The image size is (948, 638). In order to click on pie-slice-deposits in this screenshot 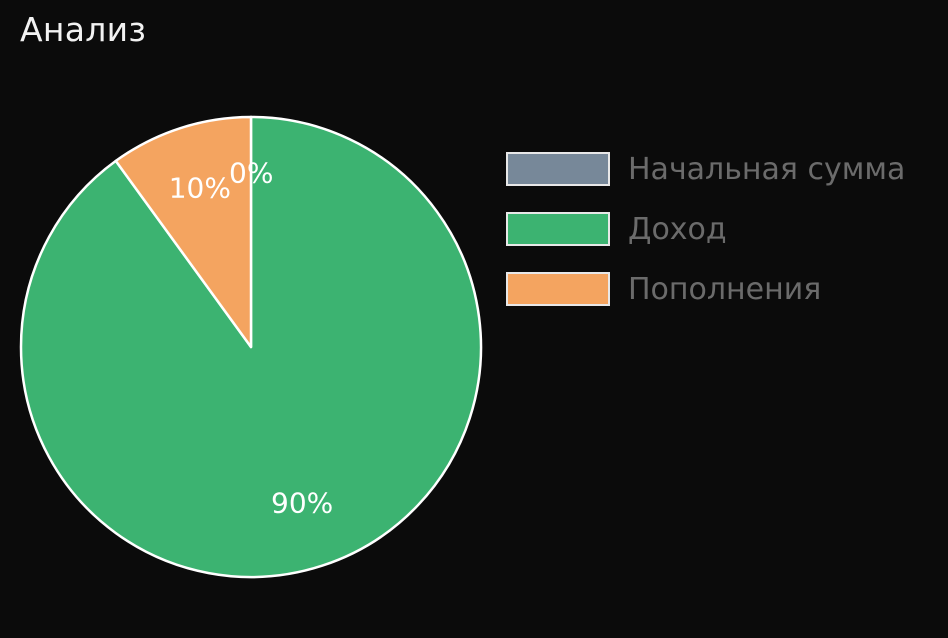, I will do `click(183, 232)`.